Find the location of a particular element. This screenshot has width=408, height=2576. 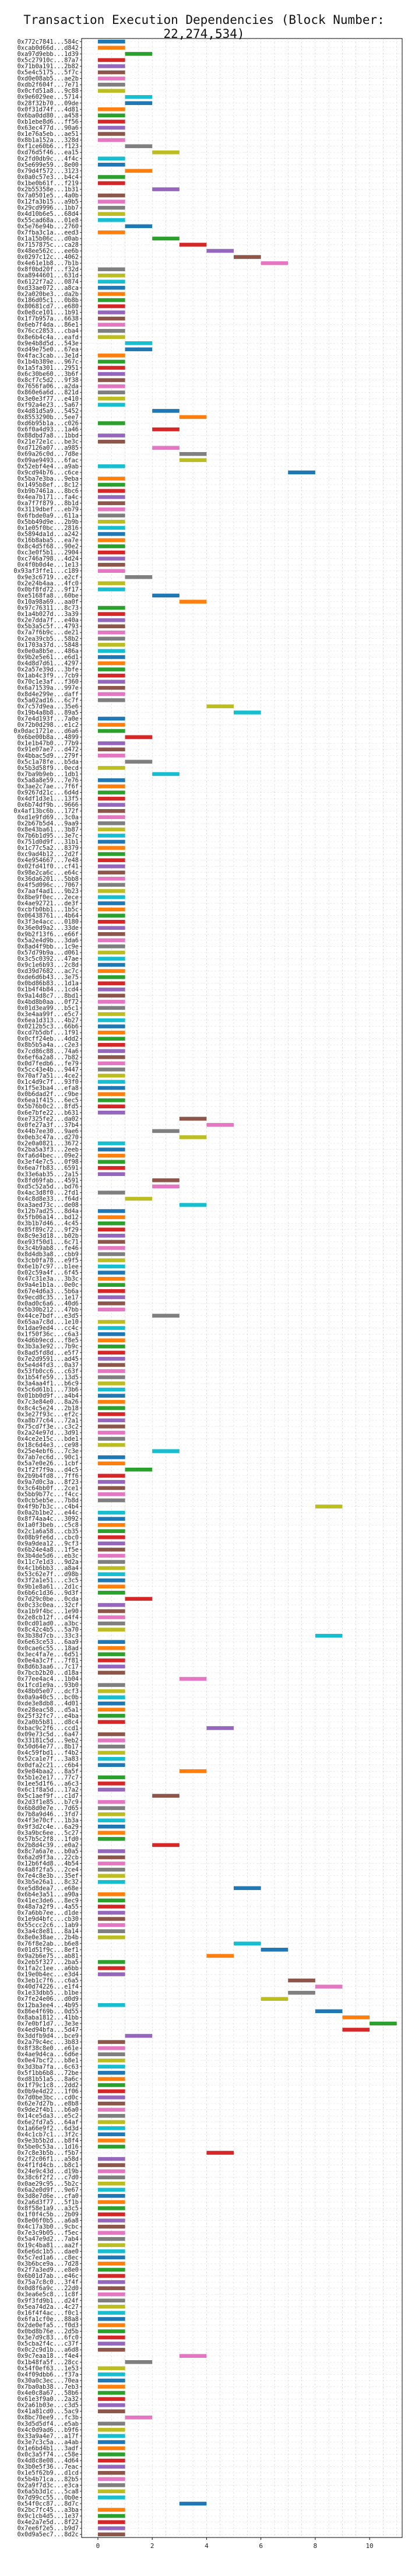

y-tick-label: 0x0b9e4d22...1f06 is located at coordinates (48, 2091).